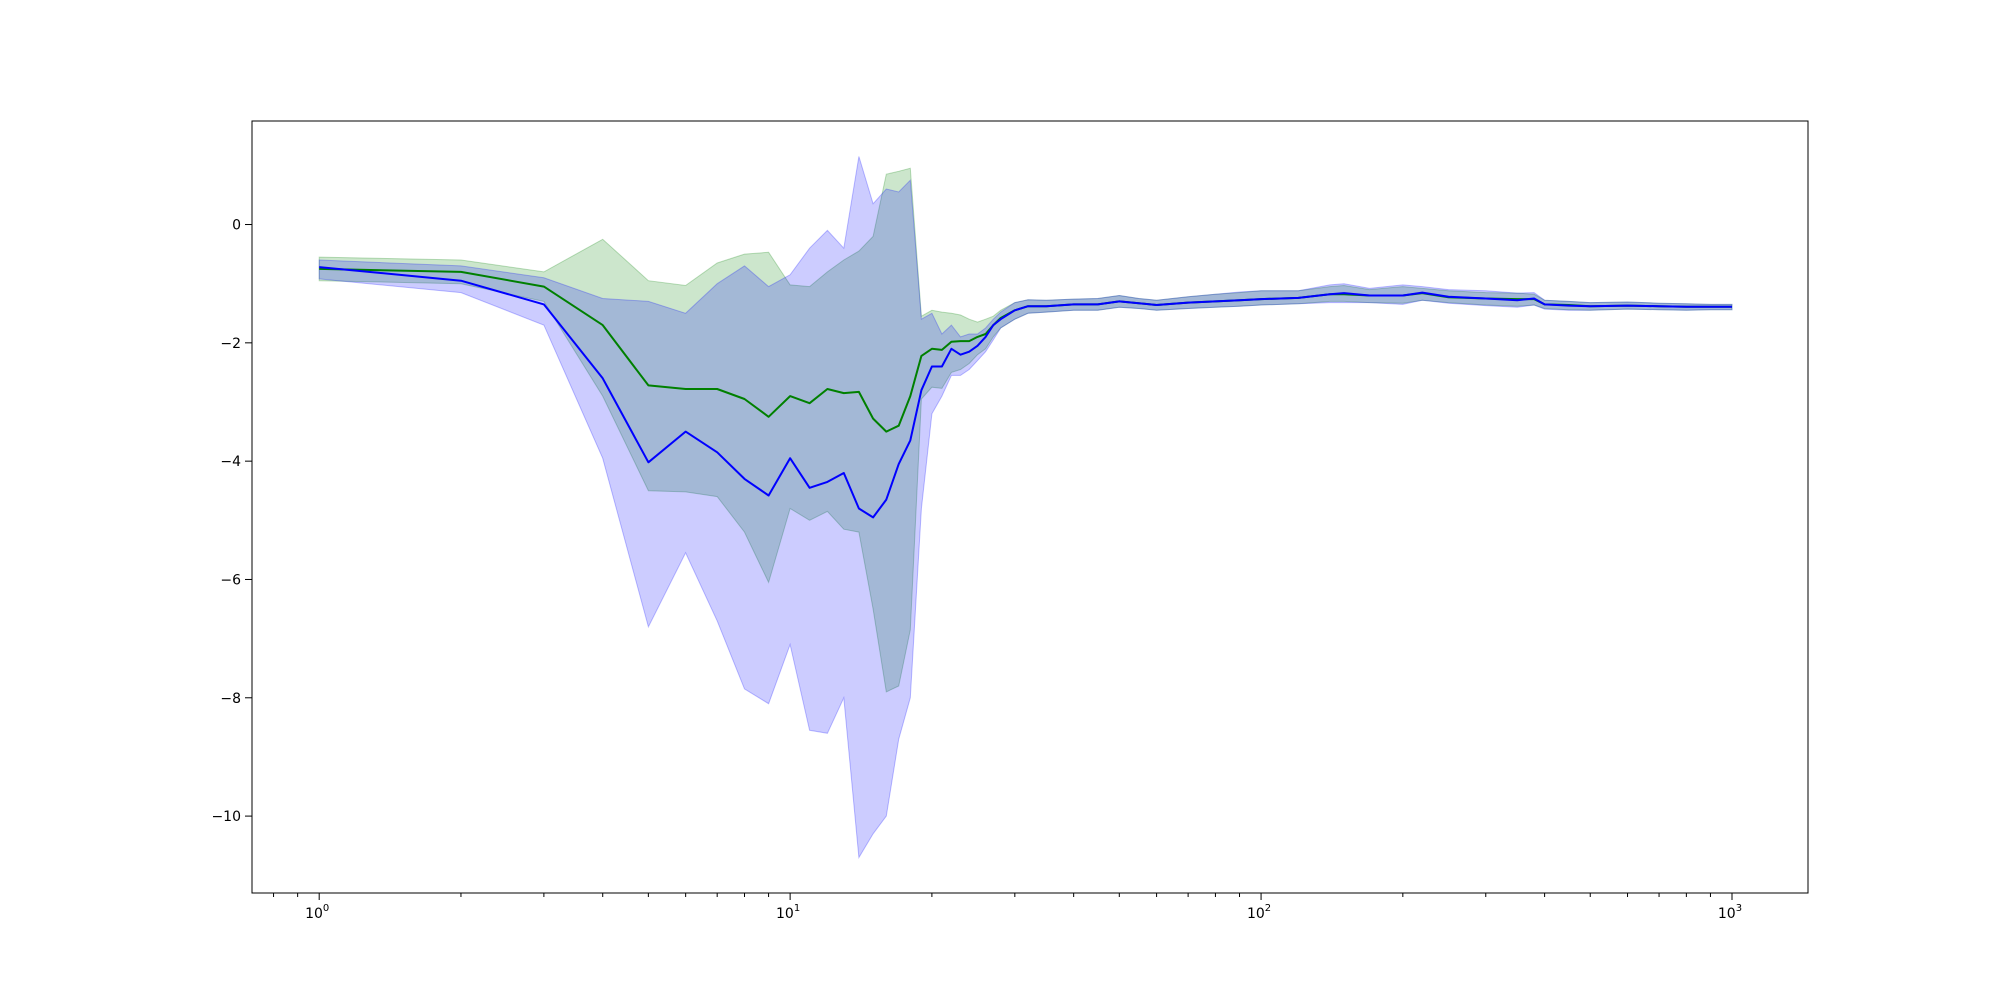  What do you see at coordinates (1007, 907) in the screenshot?
I see `x-axis: 10⁰ 10¹ 10² 10³` at bounding box center [1007, 907].